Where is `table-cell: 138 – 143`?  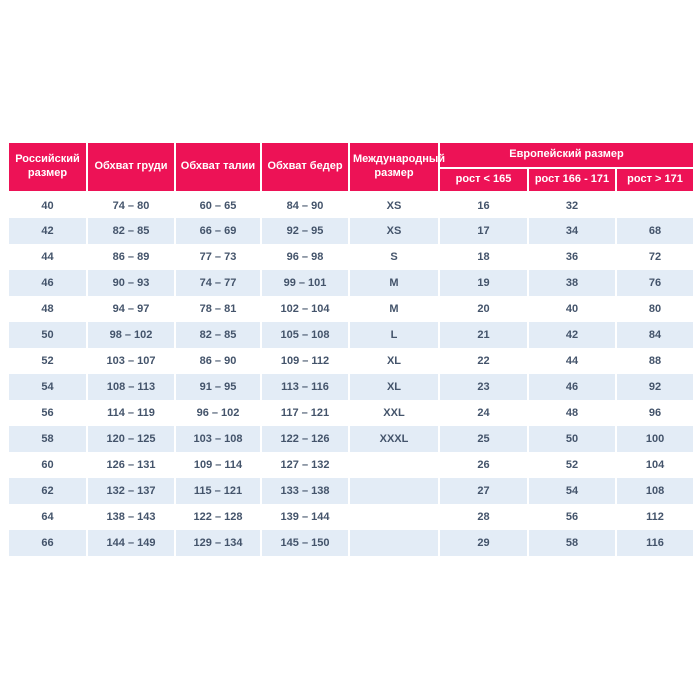
table-cell: 138 – 143 is located at coordinates (131, 517).